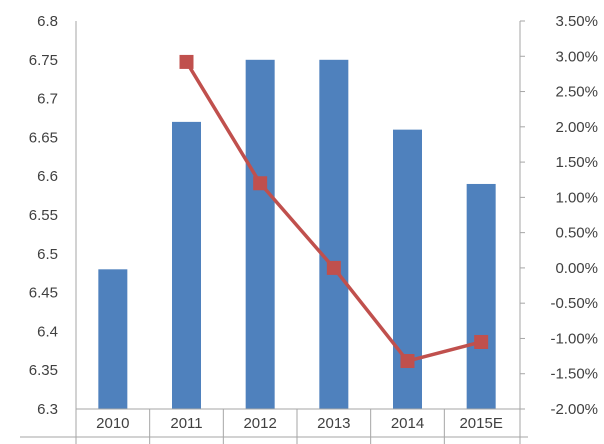  What do you see at coordinates (259, 423) in the screenshot?
I see `category-label: 2012` at bounding box center [259, 423].